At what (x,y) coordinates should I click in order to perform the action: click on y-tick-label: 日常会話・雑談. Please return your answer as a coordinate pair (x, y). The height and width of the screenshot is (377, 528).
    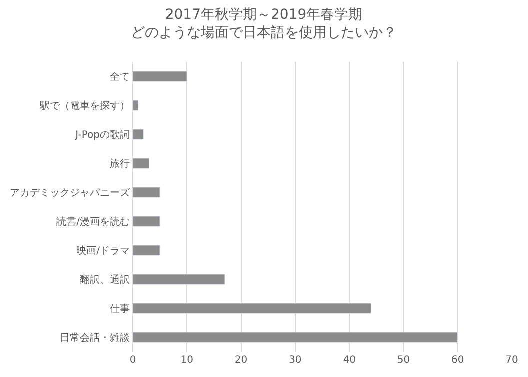
    Looking at the image, I should click on (95, 338).